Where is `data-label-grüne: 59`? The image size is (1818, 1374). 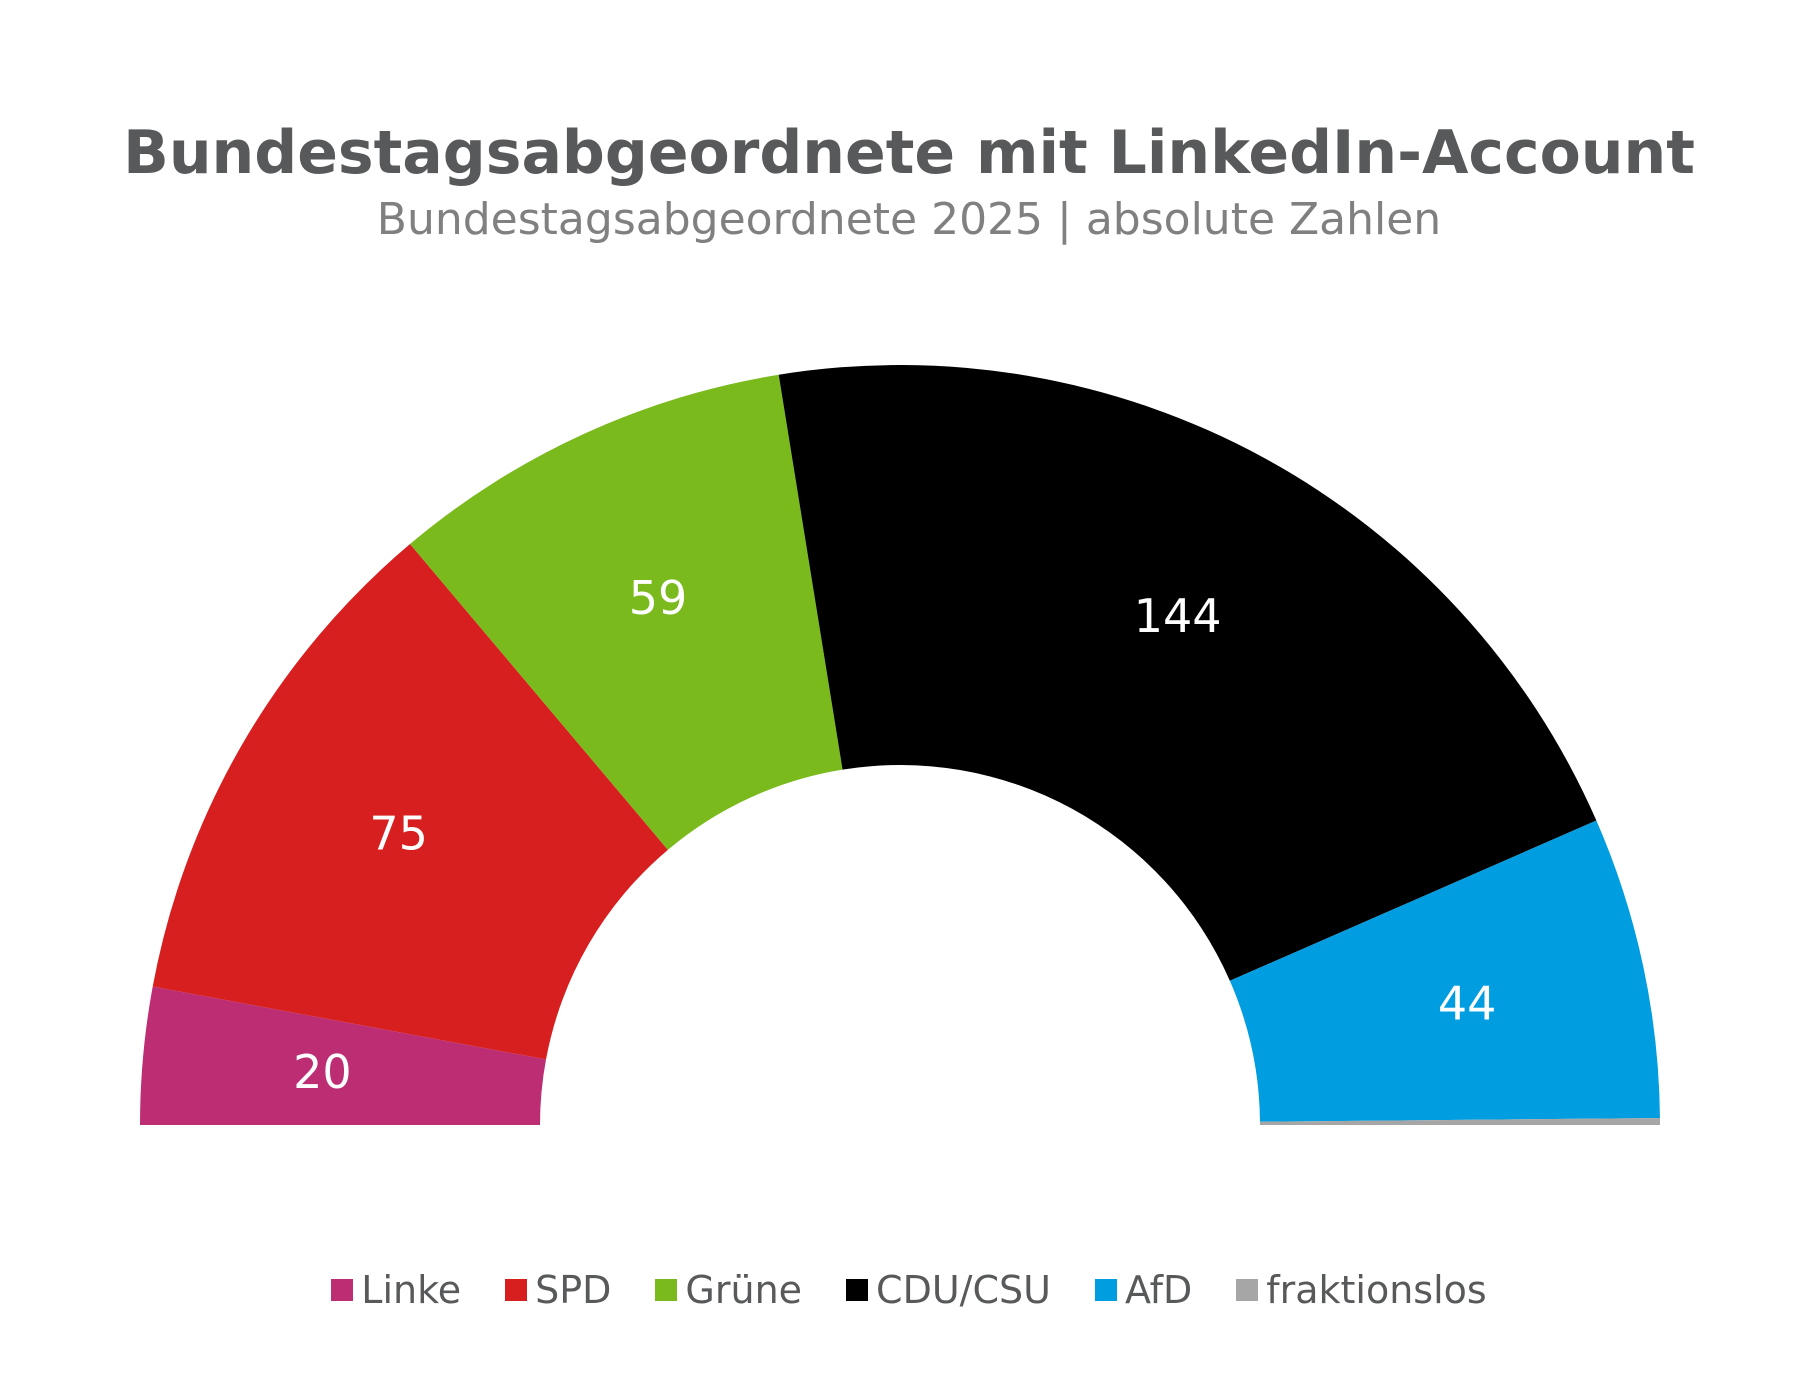
data-label-grüne: 59 is located at coordinates (658, 598).